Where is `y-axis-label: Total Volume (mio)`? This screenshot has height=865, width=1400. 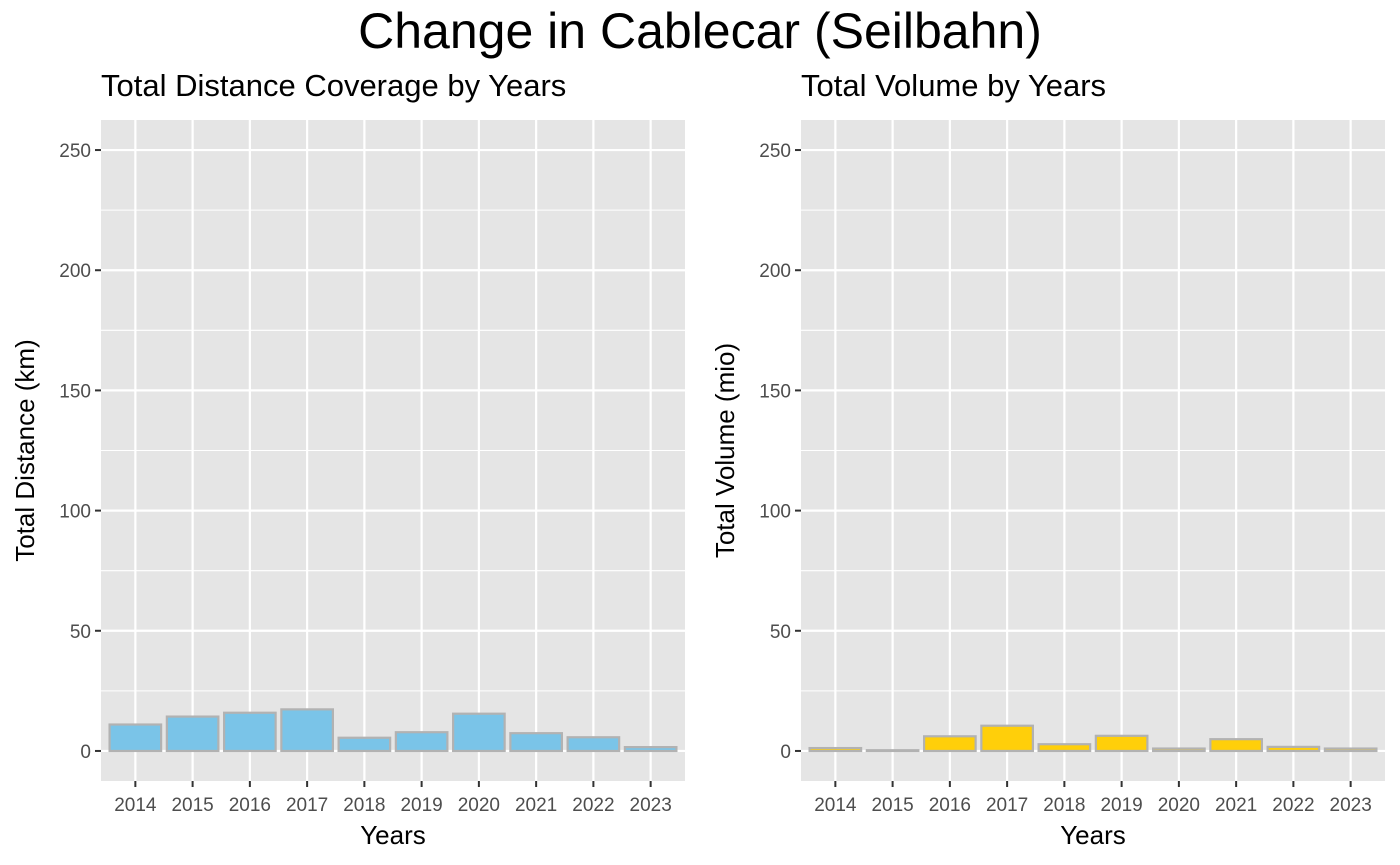 y-axis-label: Total Volume (mio) is located at coordinates (725, 450).